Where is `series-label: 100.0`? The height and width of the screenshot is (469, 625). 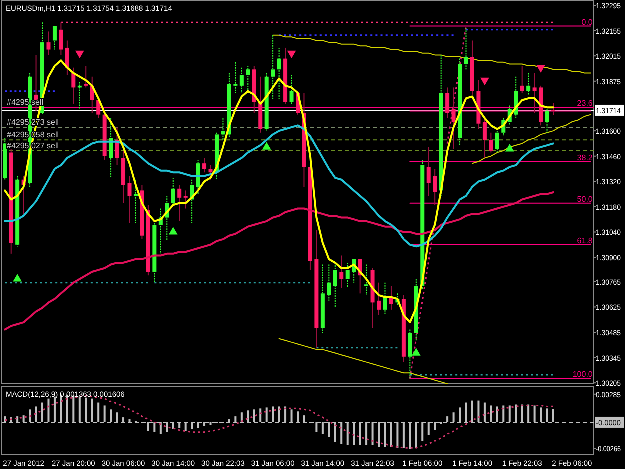 series-label: 100.0 is located at coordinates (583, 375).